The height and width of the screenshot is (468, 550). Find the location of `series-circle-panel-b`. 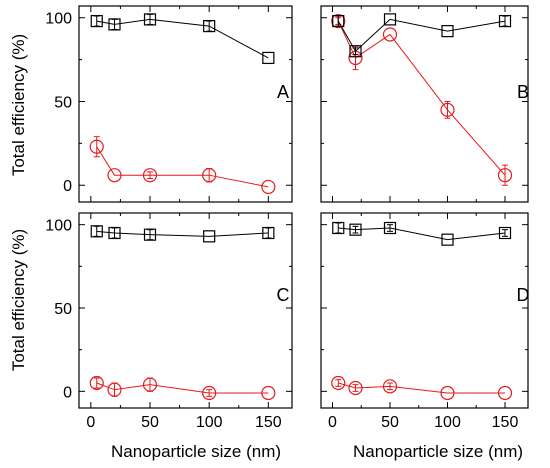

series-circle-panel-b is located at coordinates (422, 99).